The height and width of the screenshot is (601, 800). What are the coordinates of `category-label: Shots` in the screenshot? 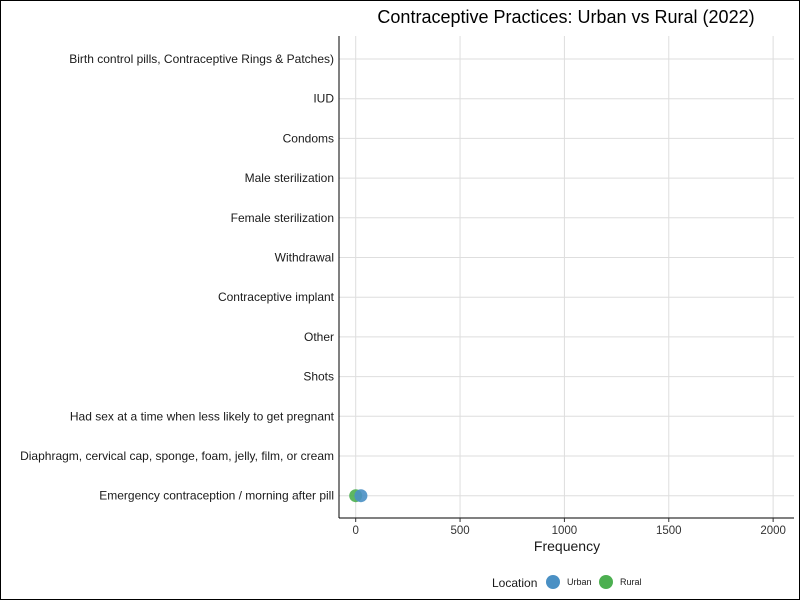 It's located at (318, 377).